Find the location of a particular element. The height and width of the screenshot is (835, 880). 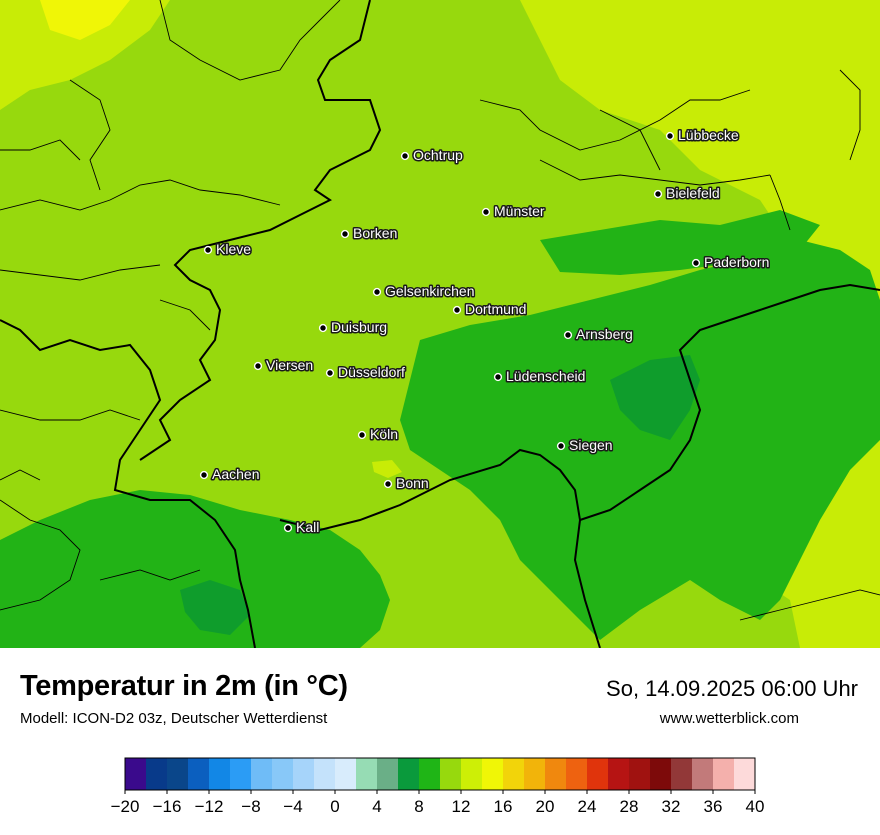

city-marker: Köln is located at coordinates (378, 434).